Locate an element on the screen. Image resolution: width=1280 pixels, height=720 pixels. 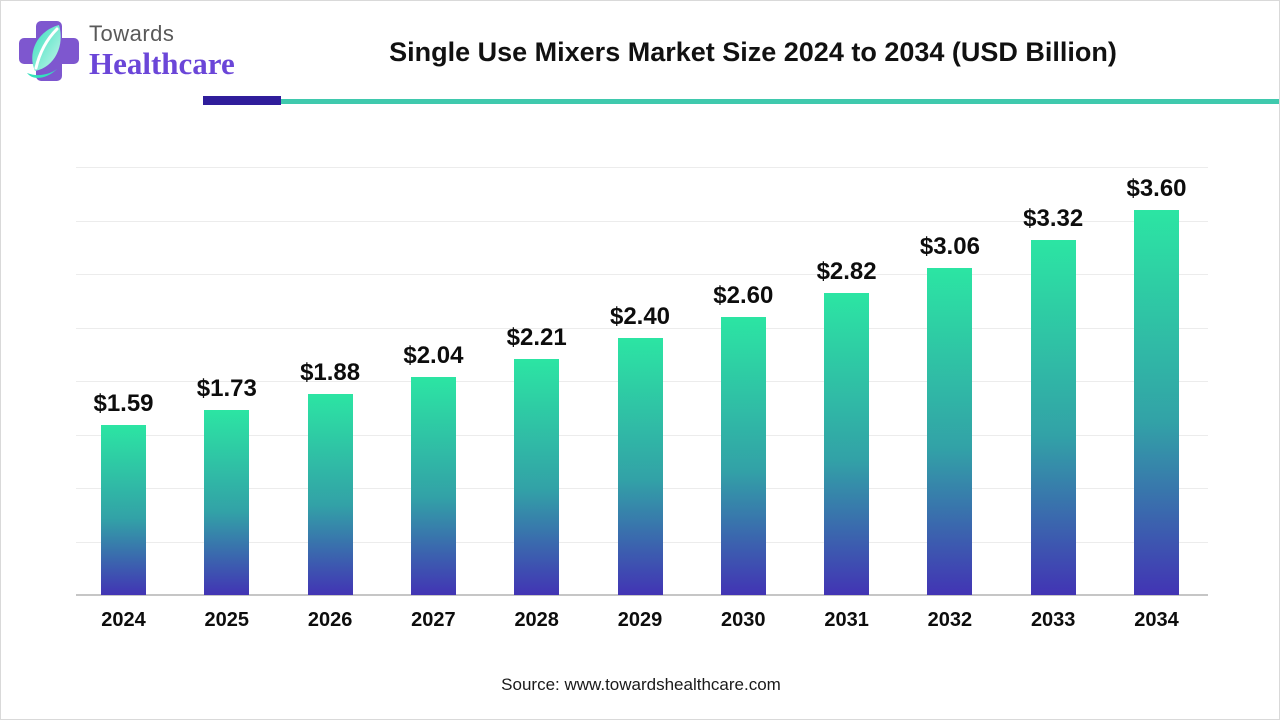
x-axis-label: 2028 is located at coordinates (536, 620).